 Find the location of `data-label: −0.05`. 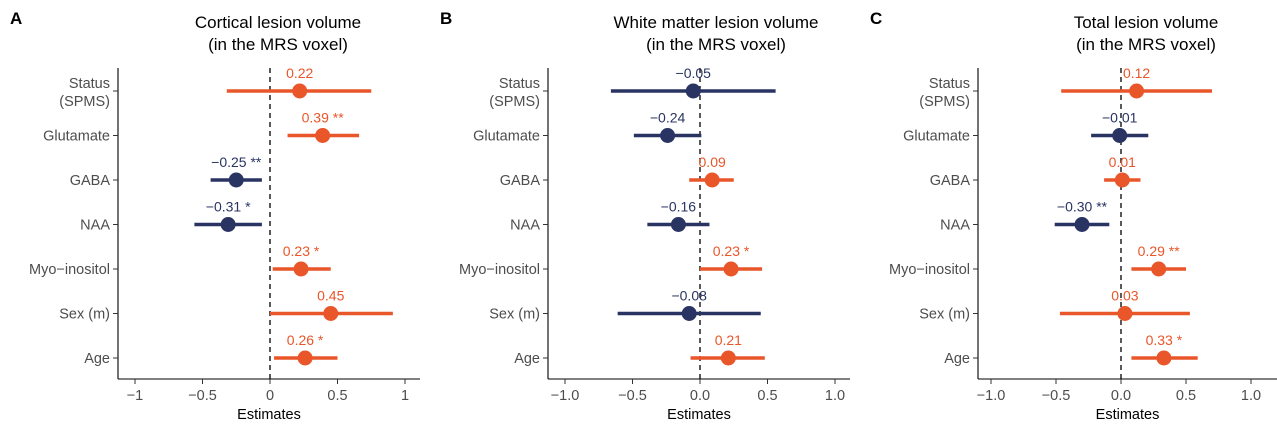

data-label: −0.05 is located at coordinates (694, 73).